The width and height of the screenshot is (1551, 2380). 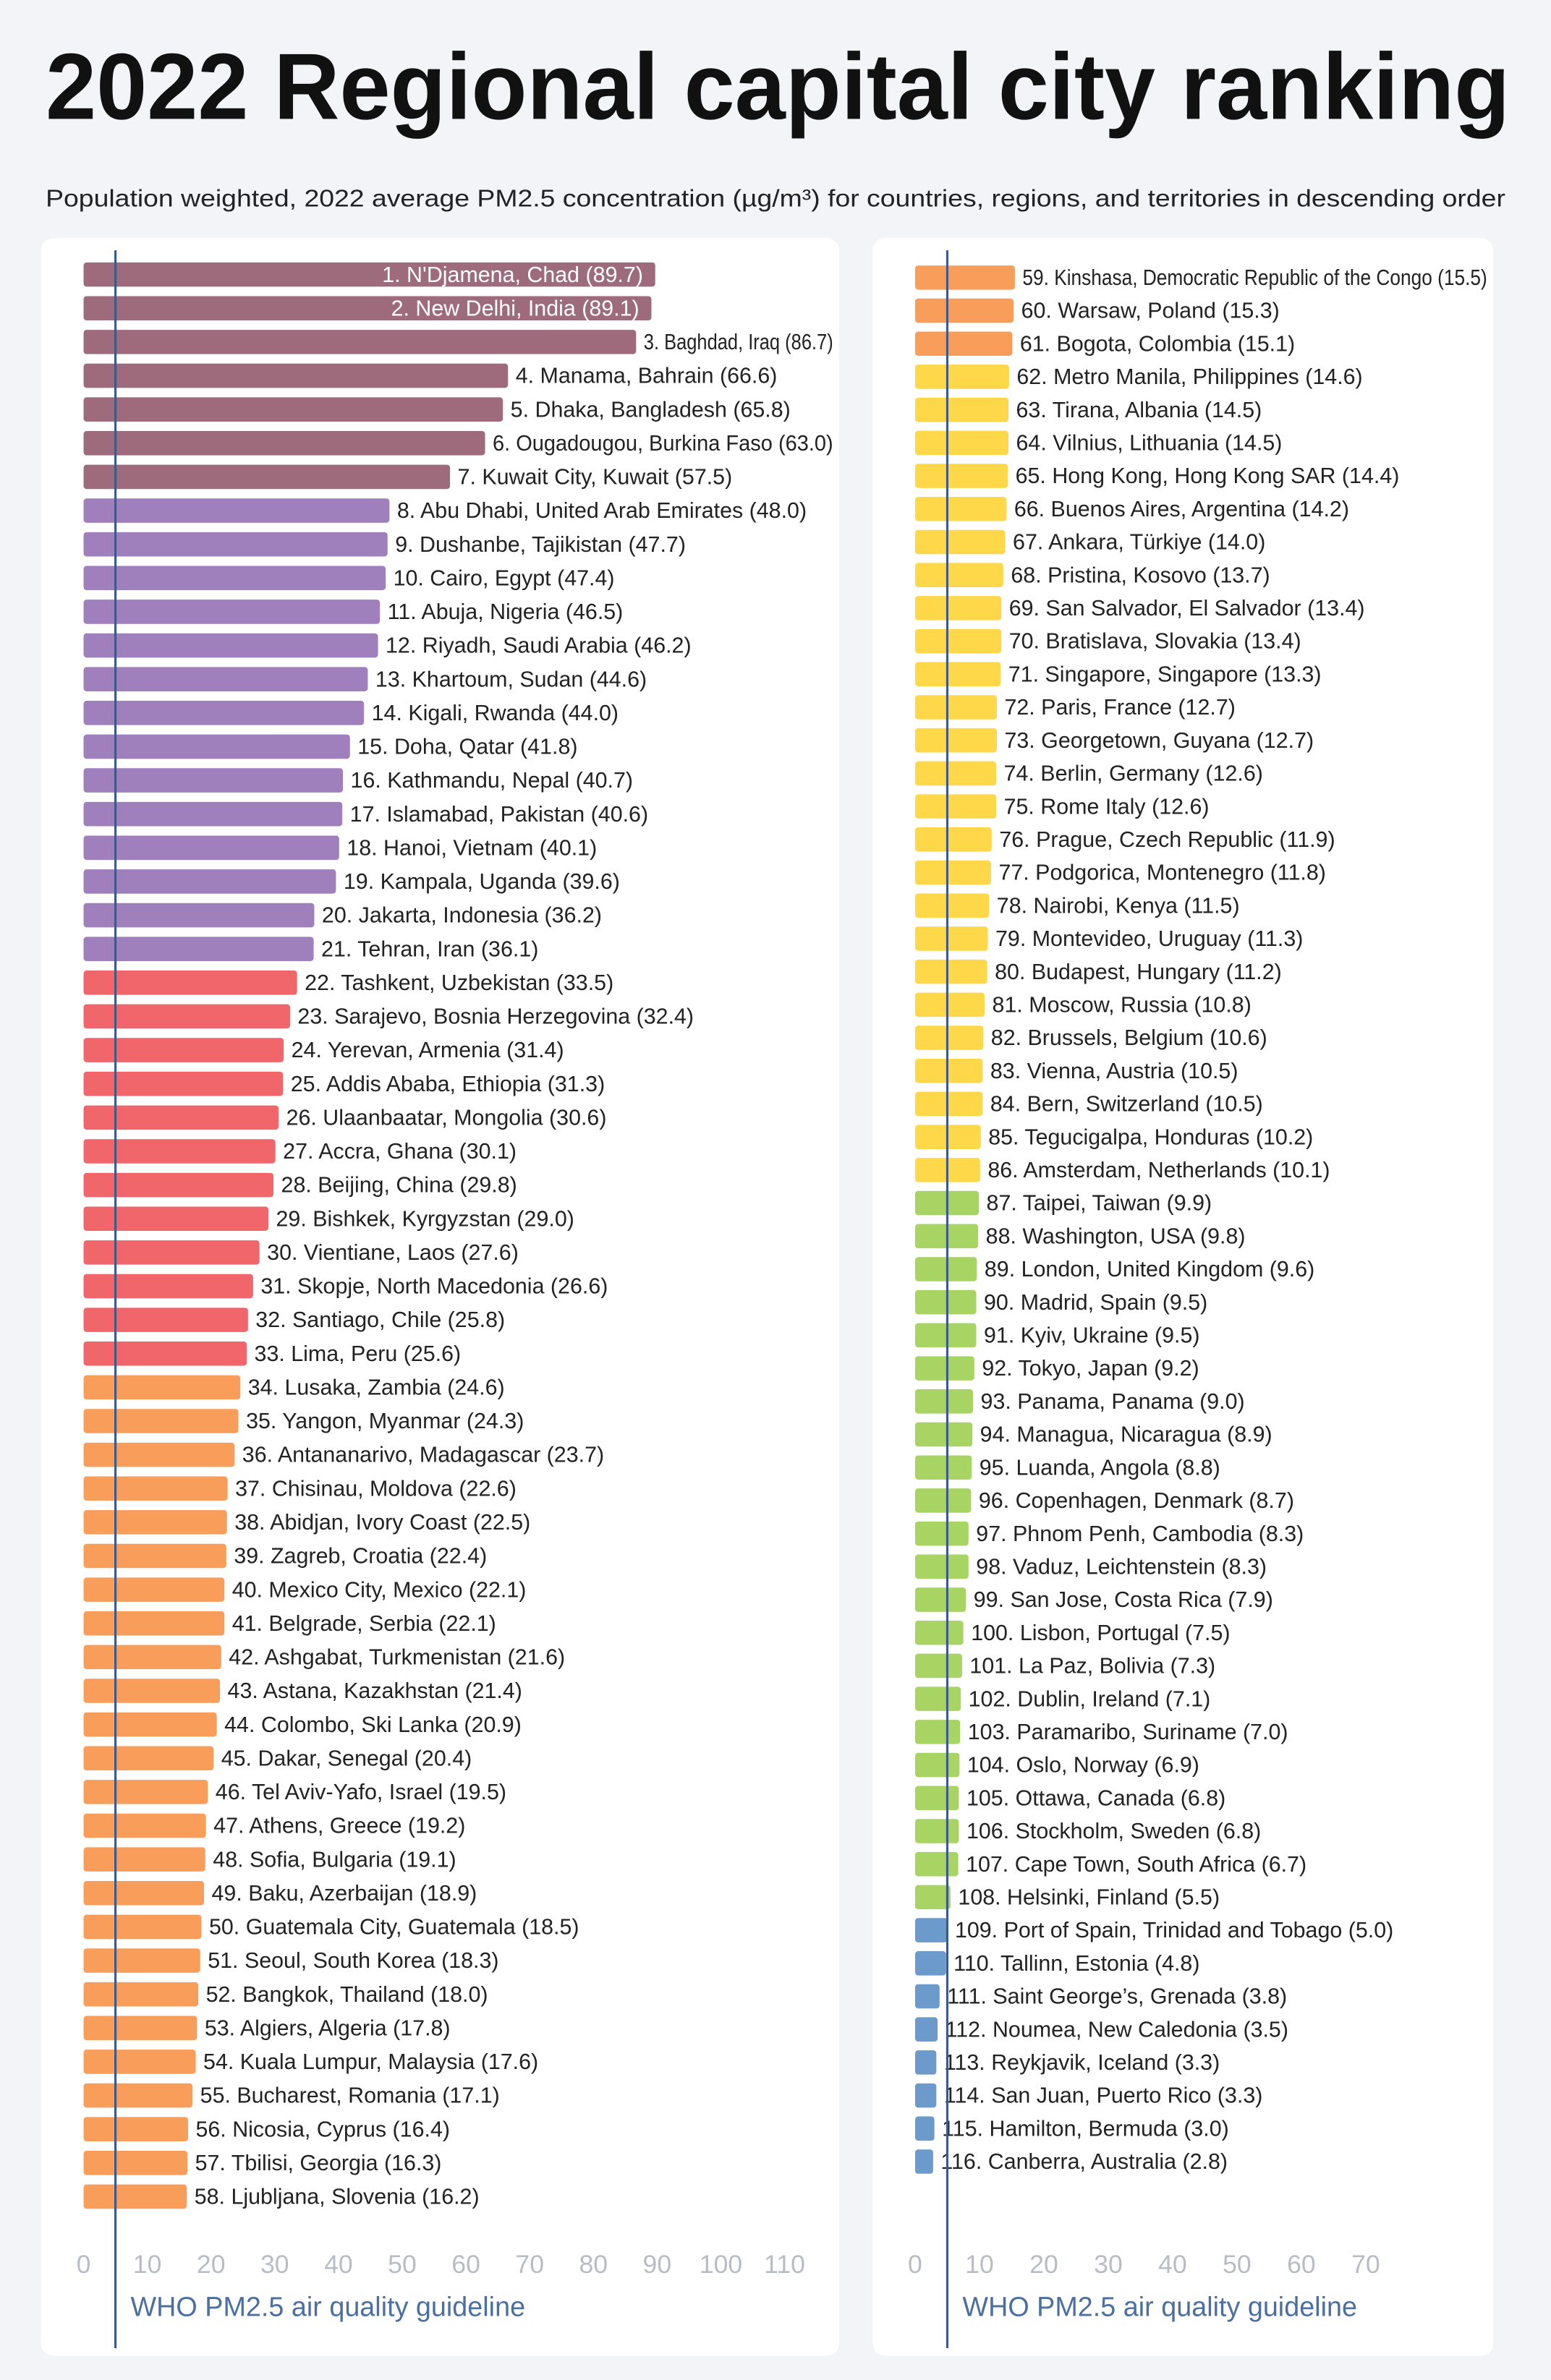 What do you see at coordinates (394, 1927) in the screenshot?
I see `bar-label: 50. Guatemala City, Guatemala (18.5)` at bounding box center [394, 1927].